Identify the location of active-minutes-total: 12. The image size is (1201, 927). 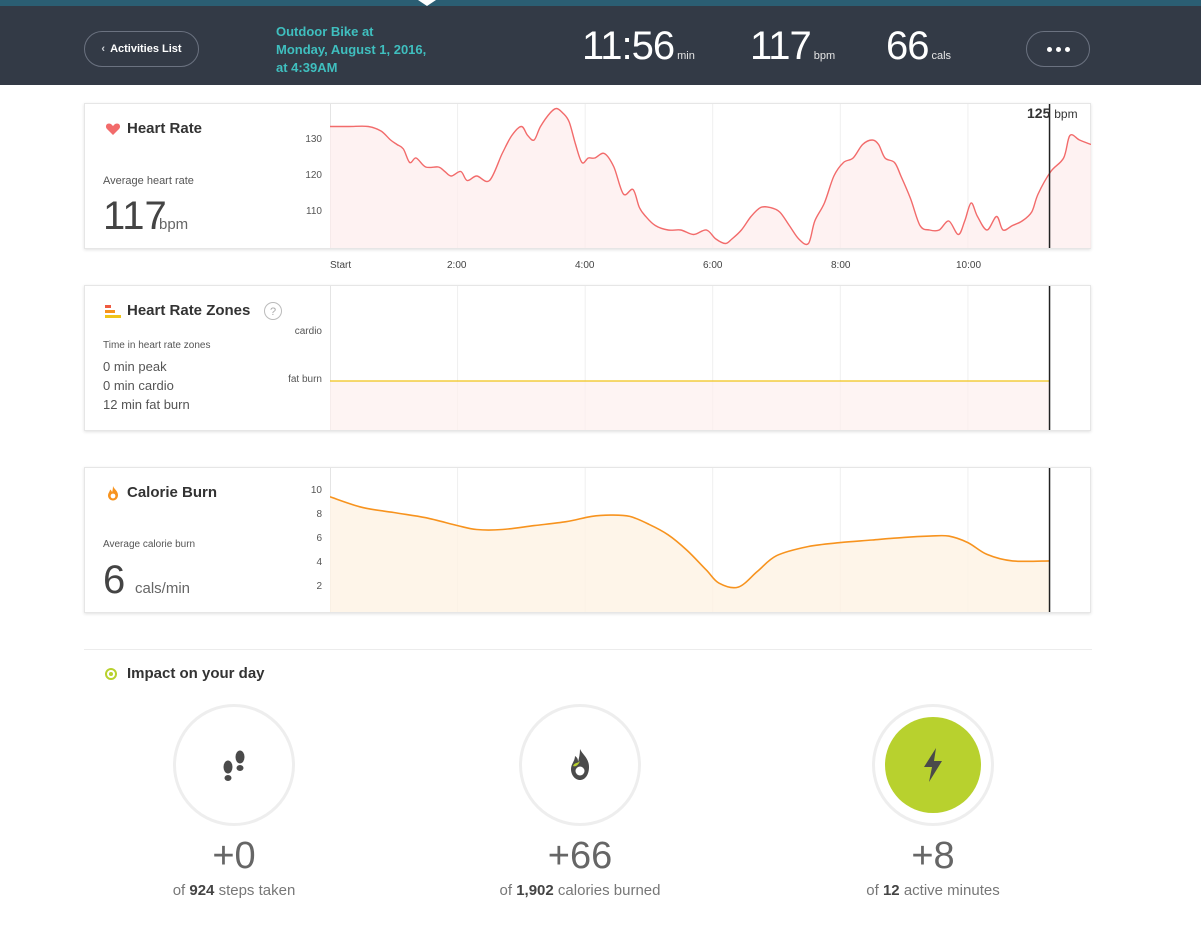
(891, 890).